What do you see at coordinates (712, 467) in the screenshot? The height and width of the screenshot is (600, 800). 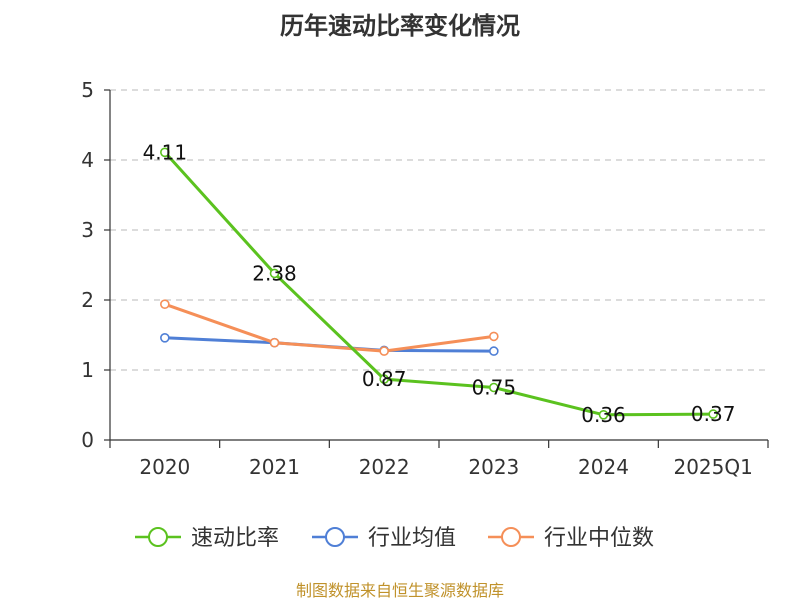 I see `x-tick-label: 2025Q1` at bounding box center [712, 467].